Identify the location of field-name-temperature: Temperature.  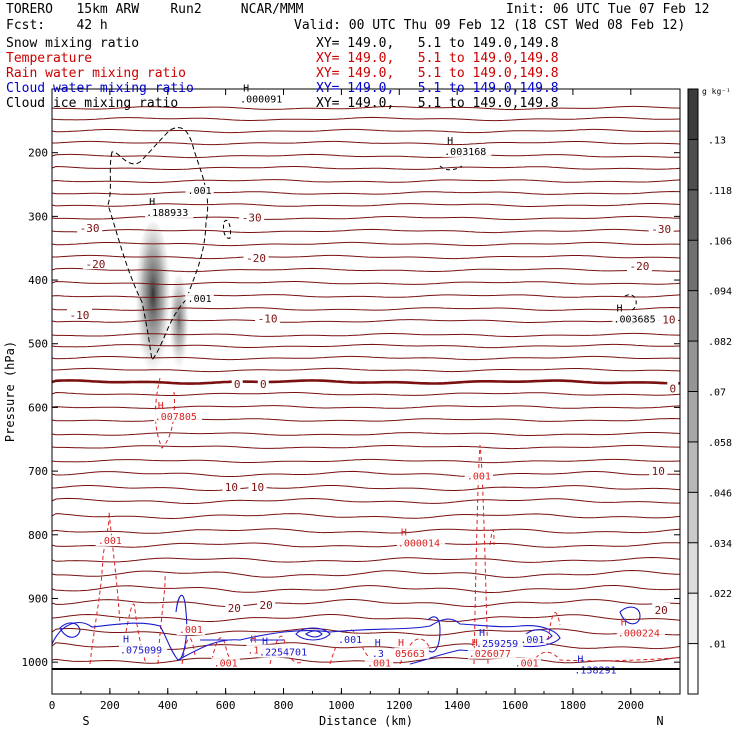
(49, 58).